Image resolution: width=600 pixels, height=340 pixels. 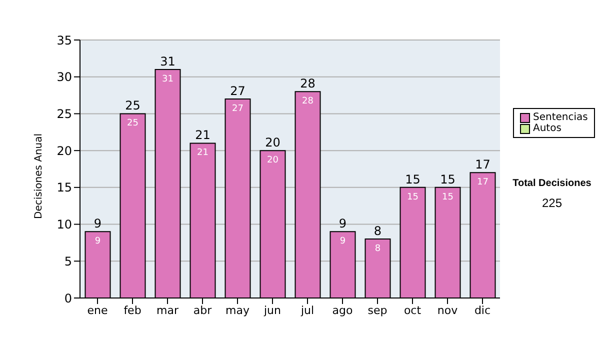 I want to click on y-tick-label: 10, so click(x=64, y=225).